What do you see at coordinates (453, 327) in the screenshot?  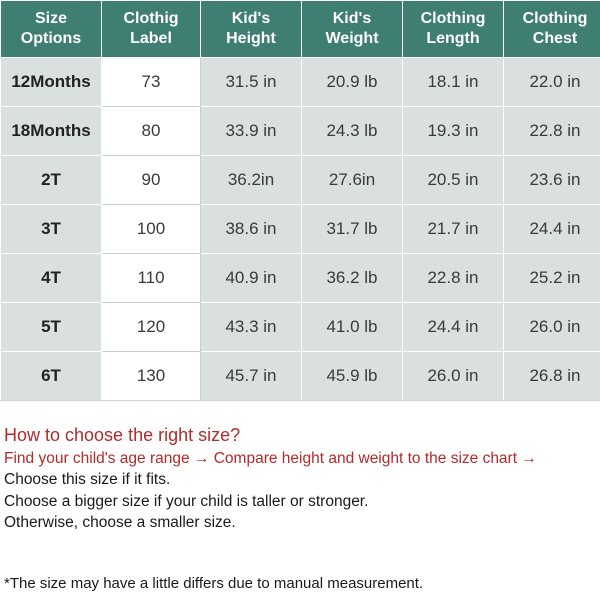 I see `length-cell: 24.4 in` at bounding box center [453, 327].